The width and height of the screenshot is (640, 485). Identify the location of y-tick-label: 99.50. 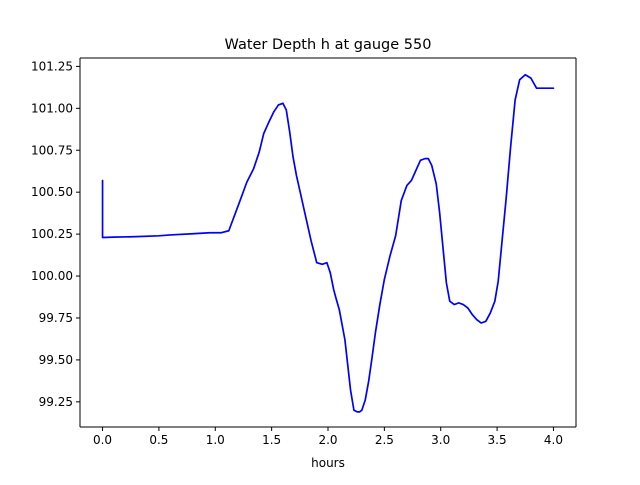
(56, 360).